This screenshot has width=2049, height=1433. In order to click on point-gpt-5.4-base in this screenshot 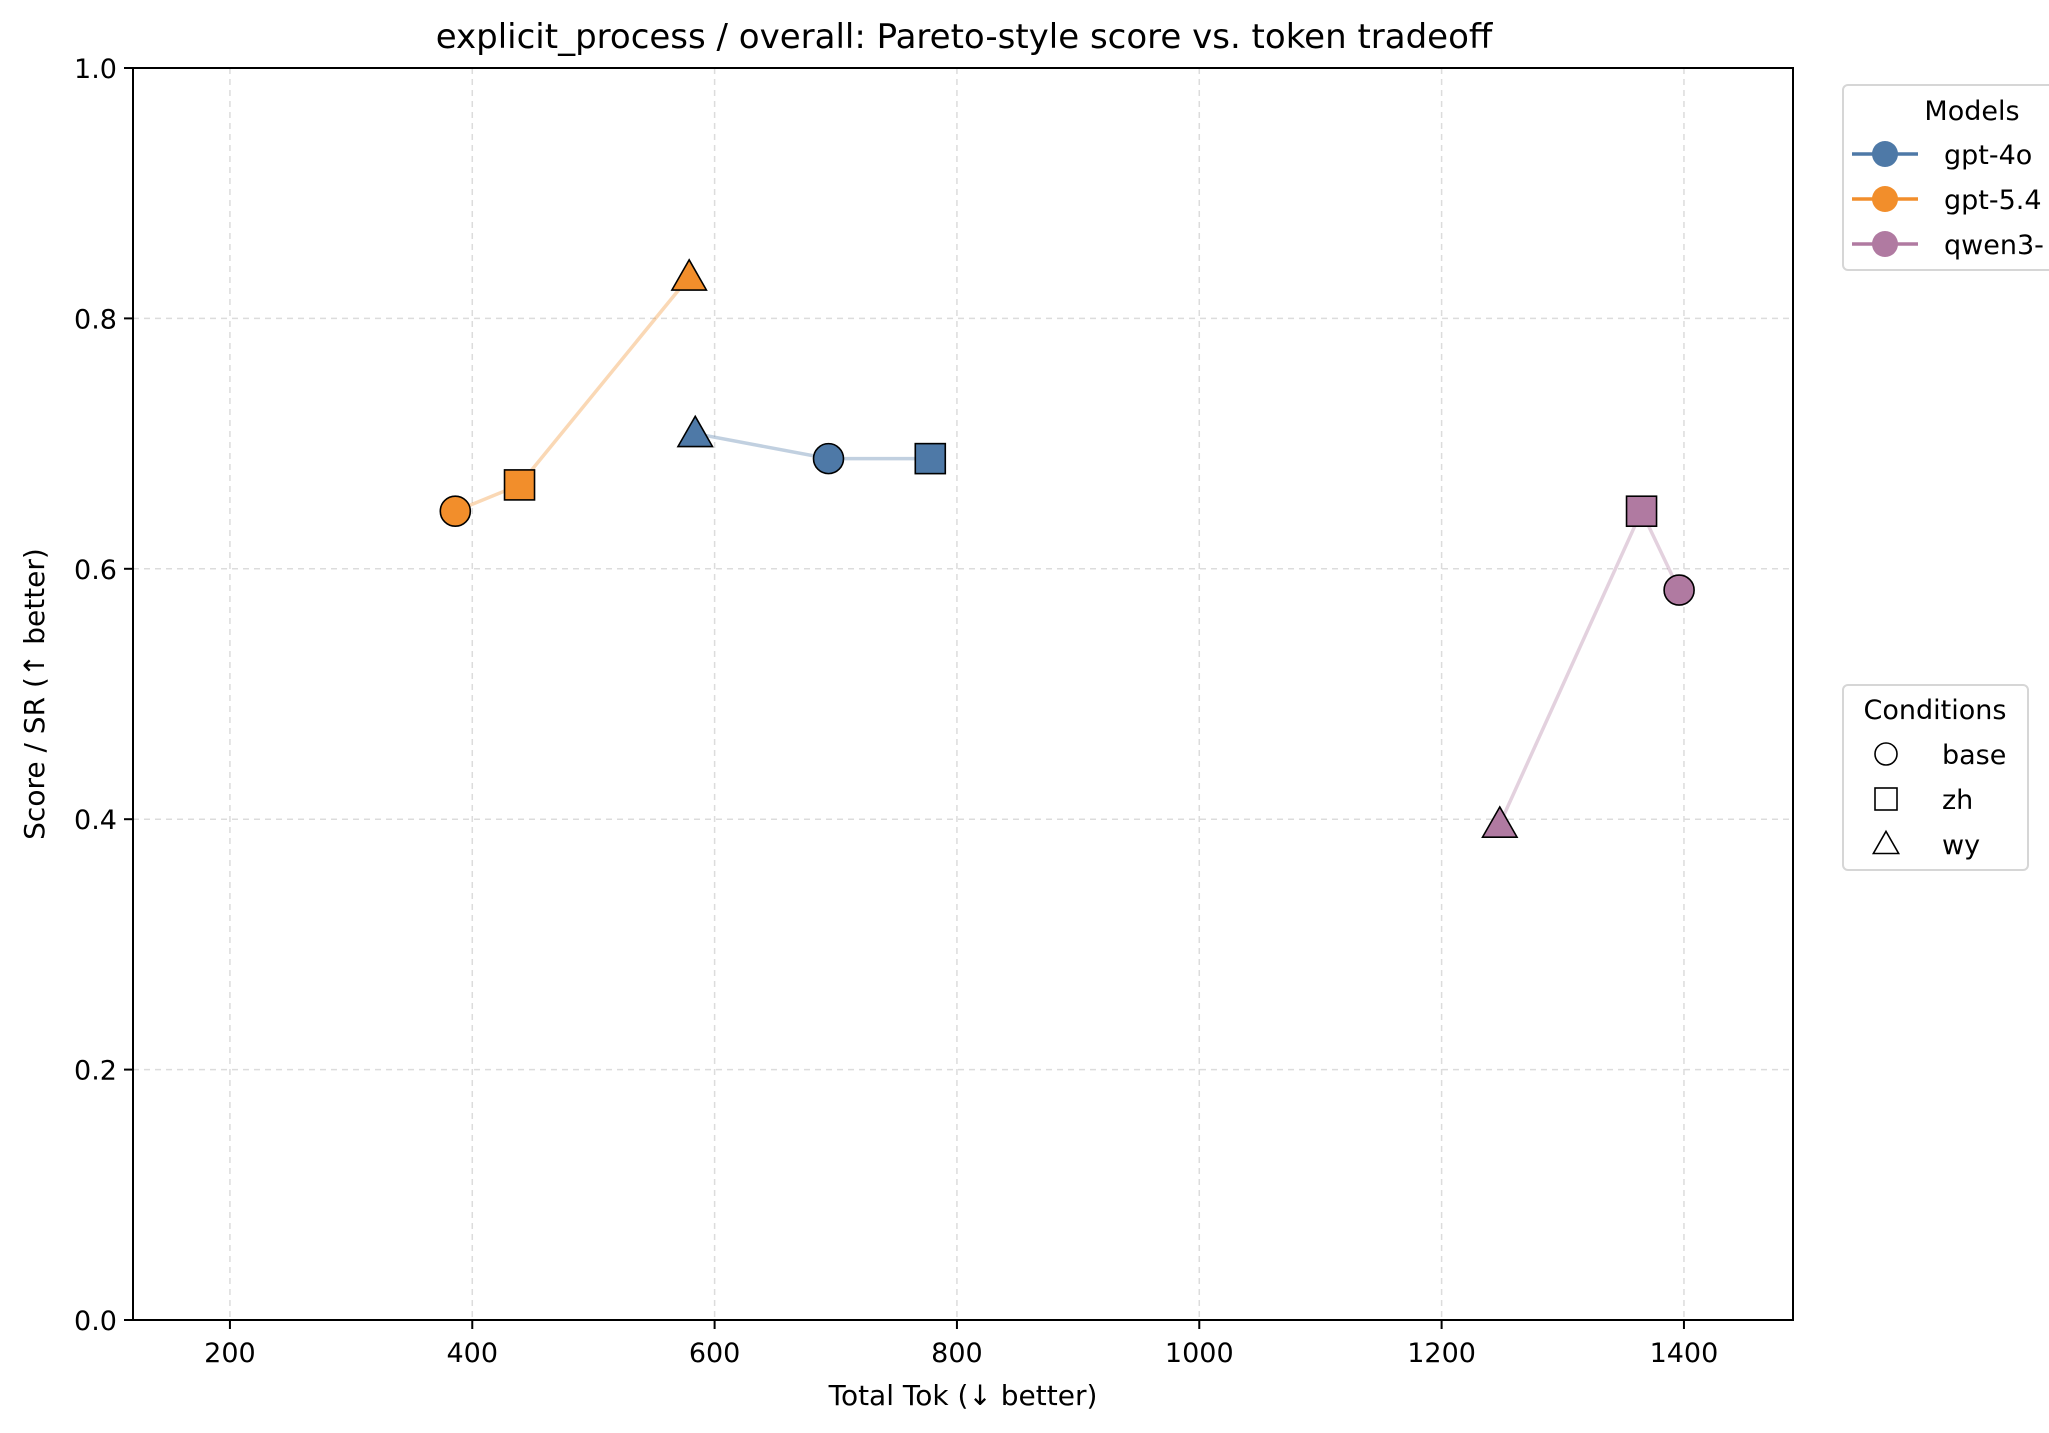, I will do `click(455, 511)`.